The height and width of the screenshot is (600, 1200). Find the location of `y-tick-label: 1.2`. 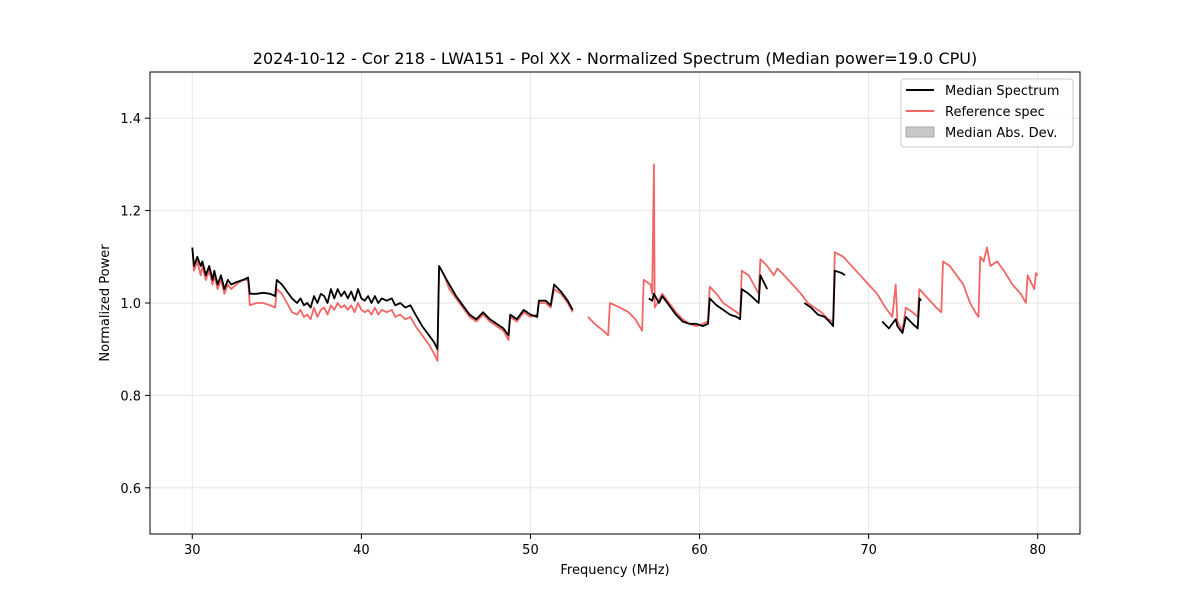

y-tick-label: 1.2 is located at coordinates (130, 212).